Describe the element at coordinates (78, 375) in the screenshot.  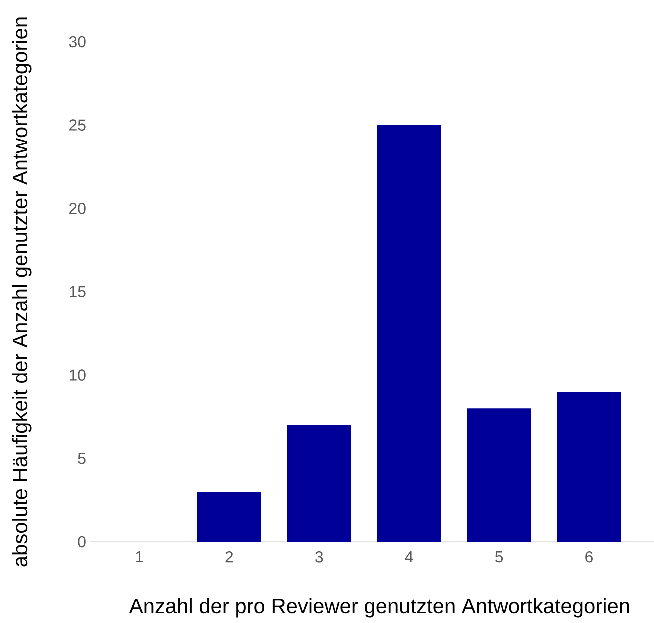
I see `y-tick-label: 10` at that location.